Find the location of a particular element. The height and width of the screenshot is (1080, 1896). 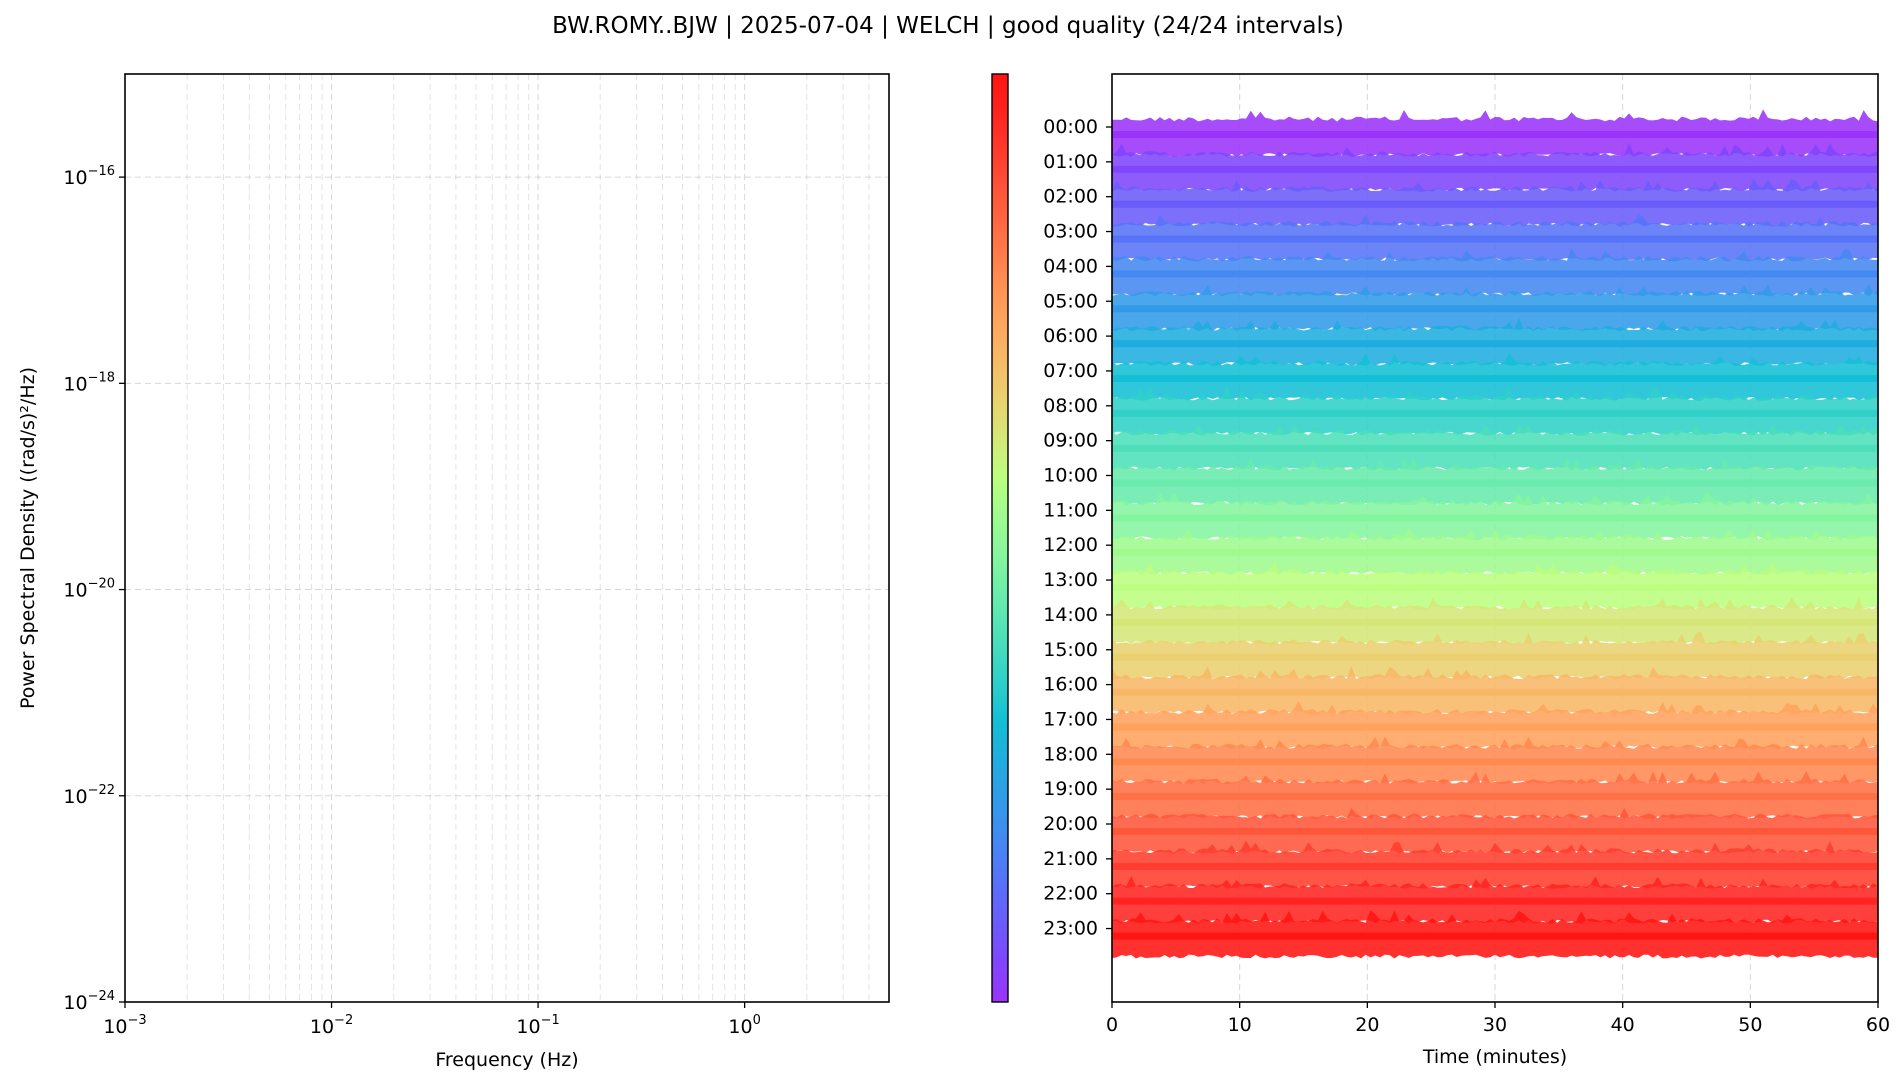

hour-label: 05:00 is located at coordinates (1070, 301).